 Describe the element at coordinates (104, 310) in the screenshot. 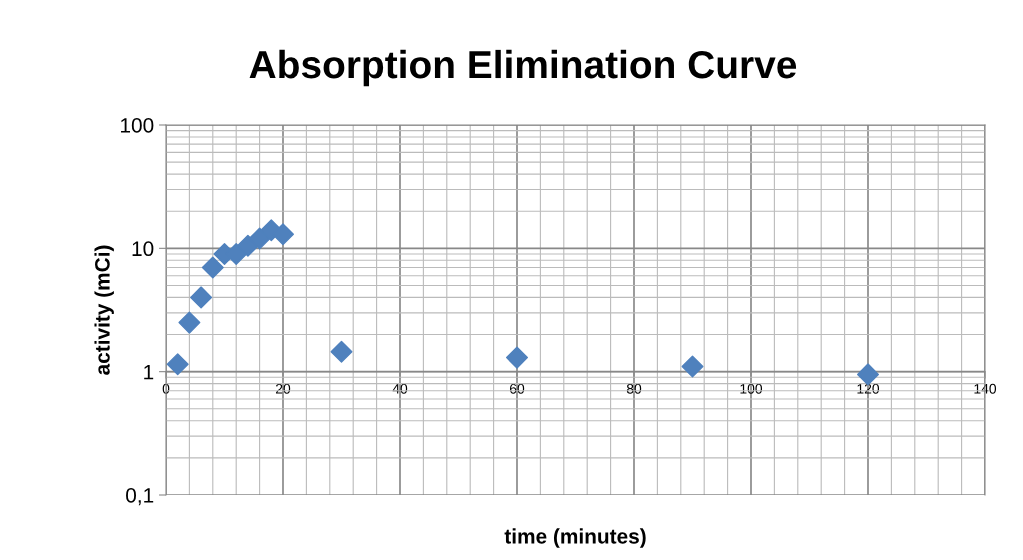

I see `y-axis-title: activity (mCi)` at that location.